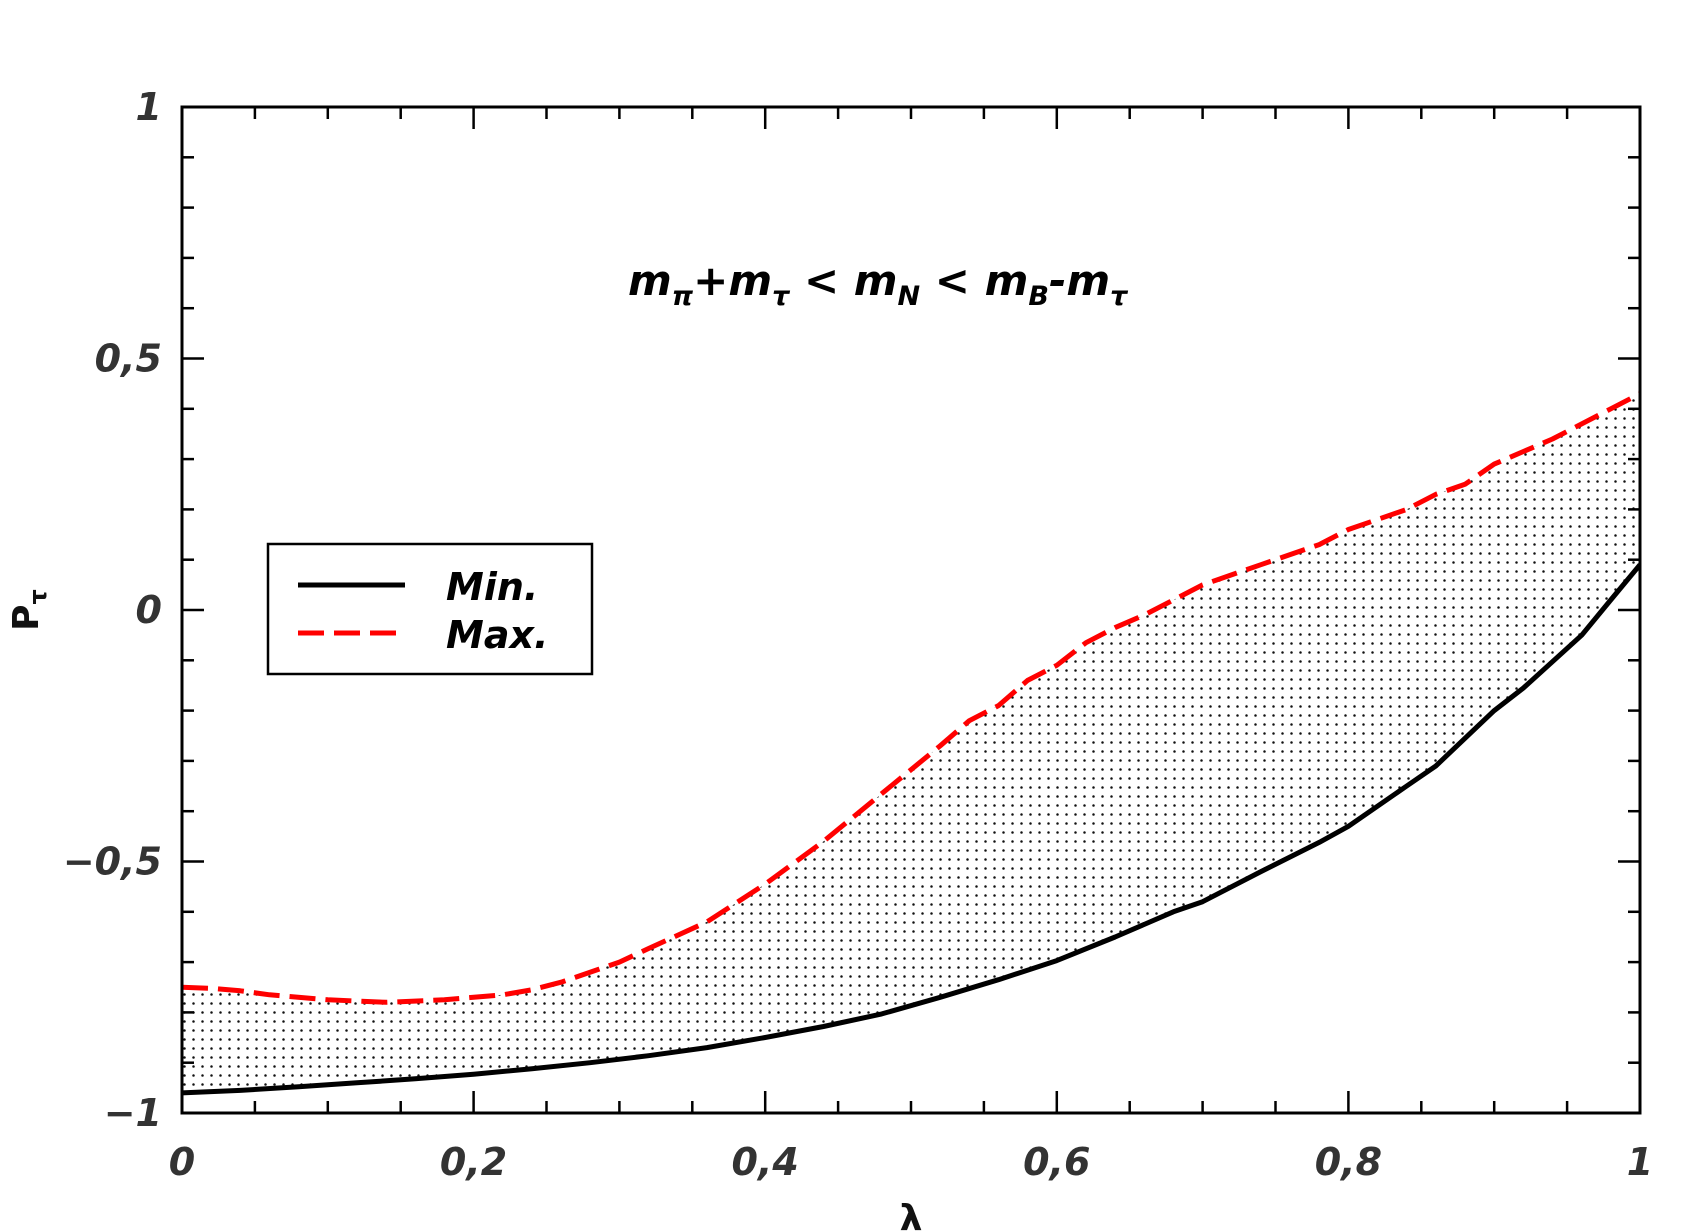 This screenshot has height=1232, width=1691. Describe the element at coordinates (473, 1162) in the screenshot. I see `x-tick-label: 0,2` at that location.